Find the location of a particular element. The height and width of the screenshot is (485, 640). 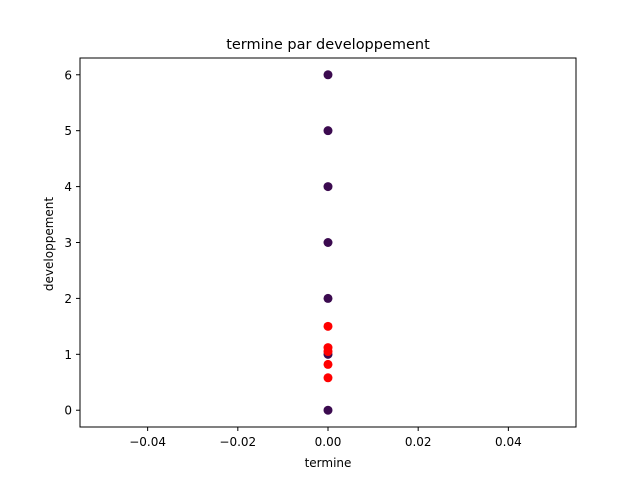

y-tick-label: 1 is located at coordinates (68, 355).